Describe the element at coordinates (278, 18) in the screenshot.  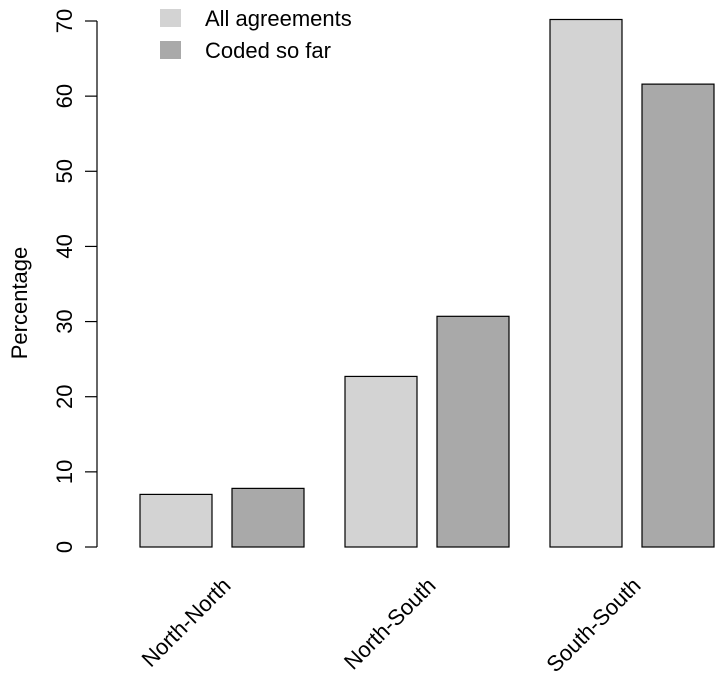
I see `legend-label: All agreements` at that location.